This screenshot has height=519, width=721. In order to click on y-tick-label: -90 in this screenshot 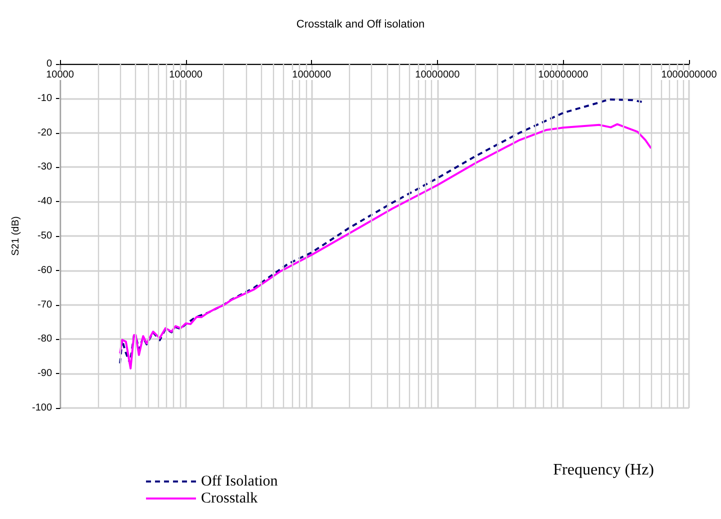, I will do `click(45, 374)`.